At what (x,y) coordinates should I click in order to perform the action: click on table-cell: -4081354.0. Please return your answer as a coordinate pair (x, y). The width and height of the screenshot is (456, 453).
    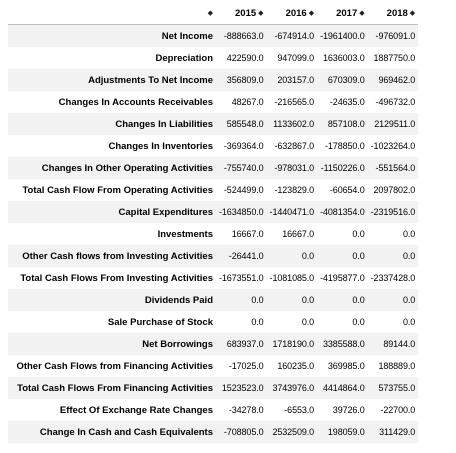
    Looking at the image, I should click on (342, 212).